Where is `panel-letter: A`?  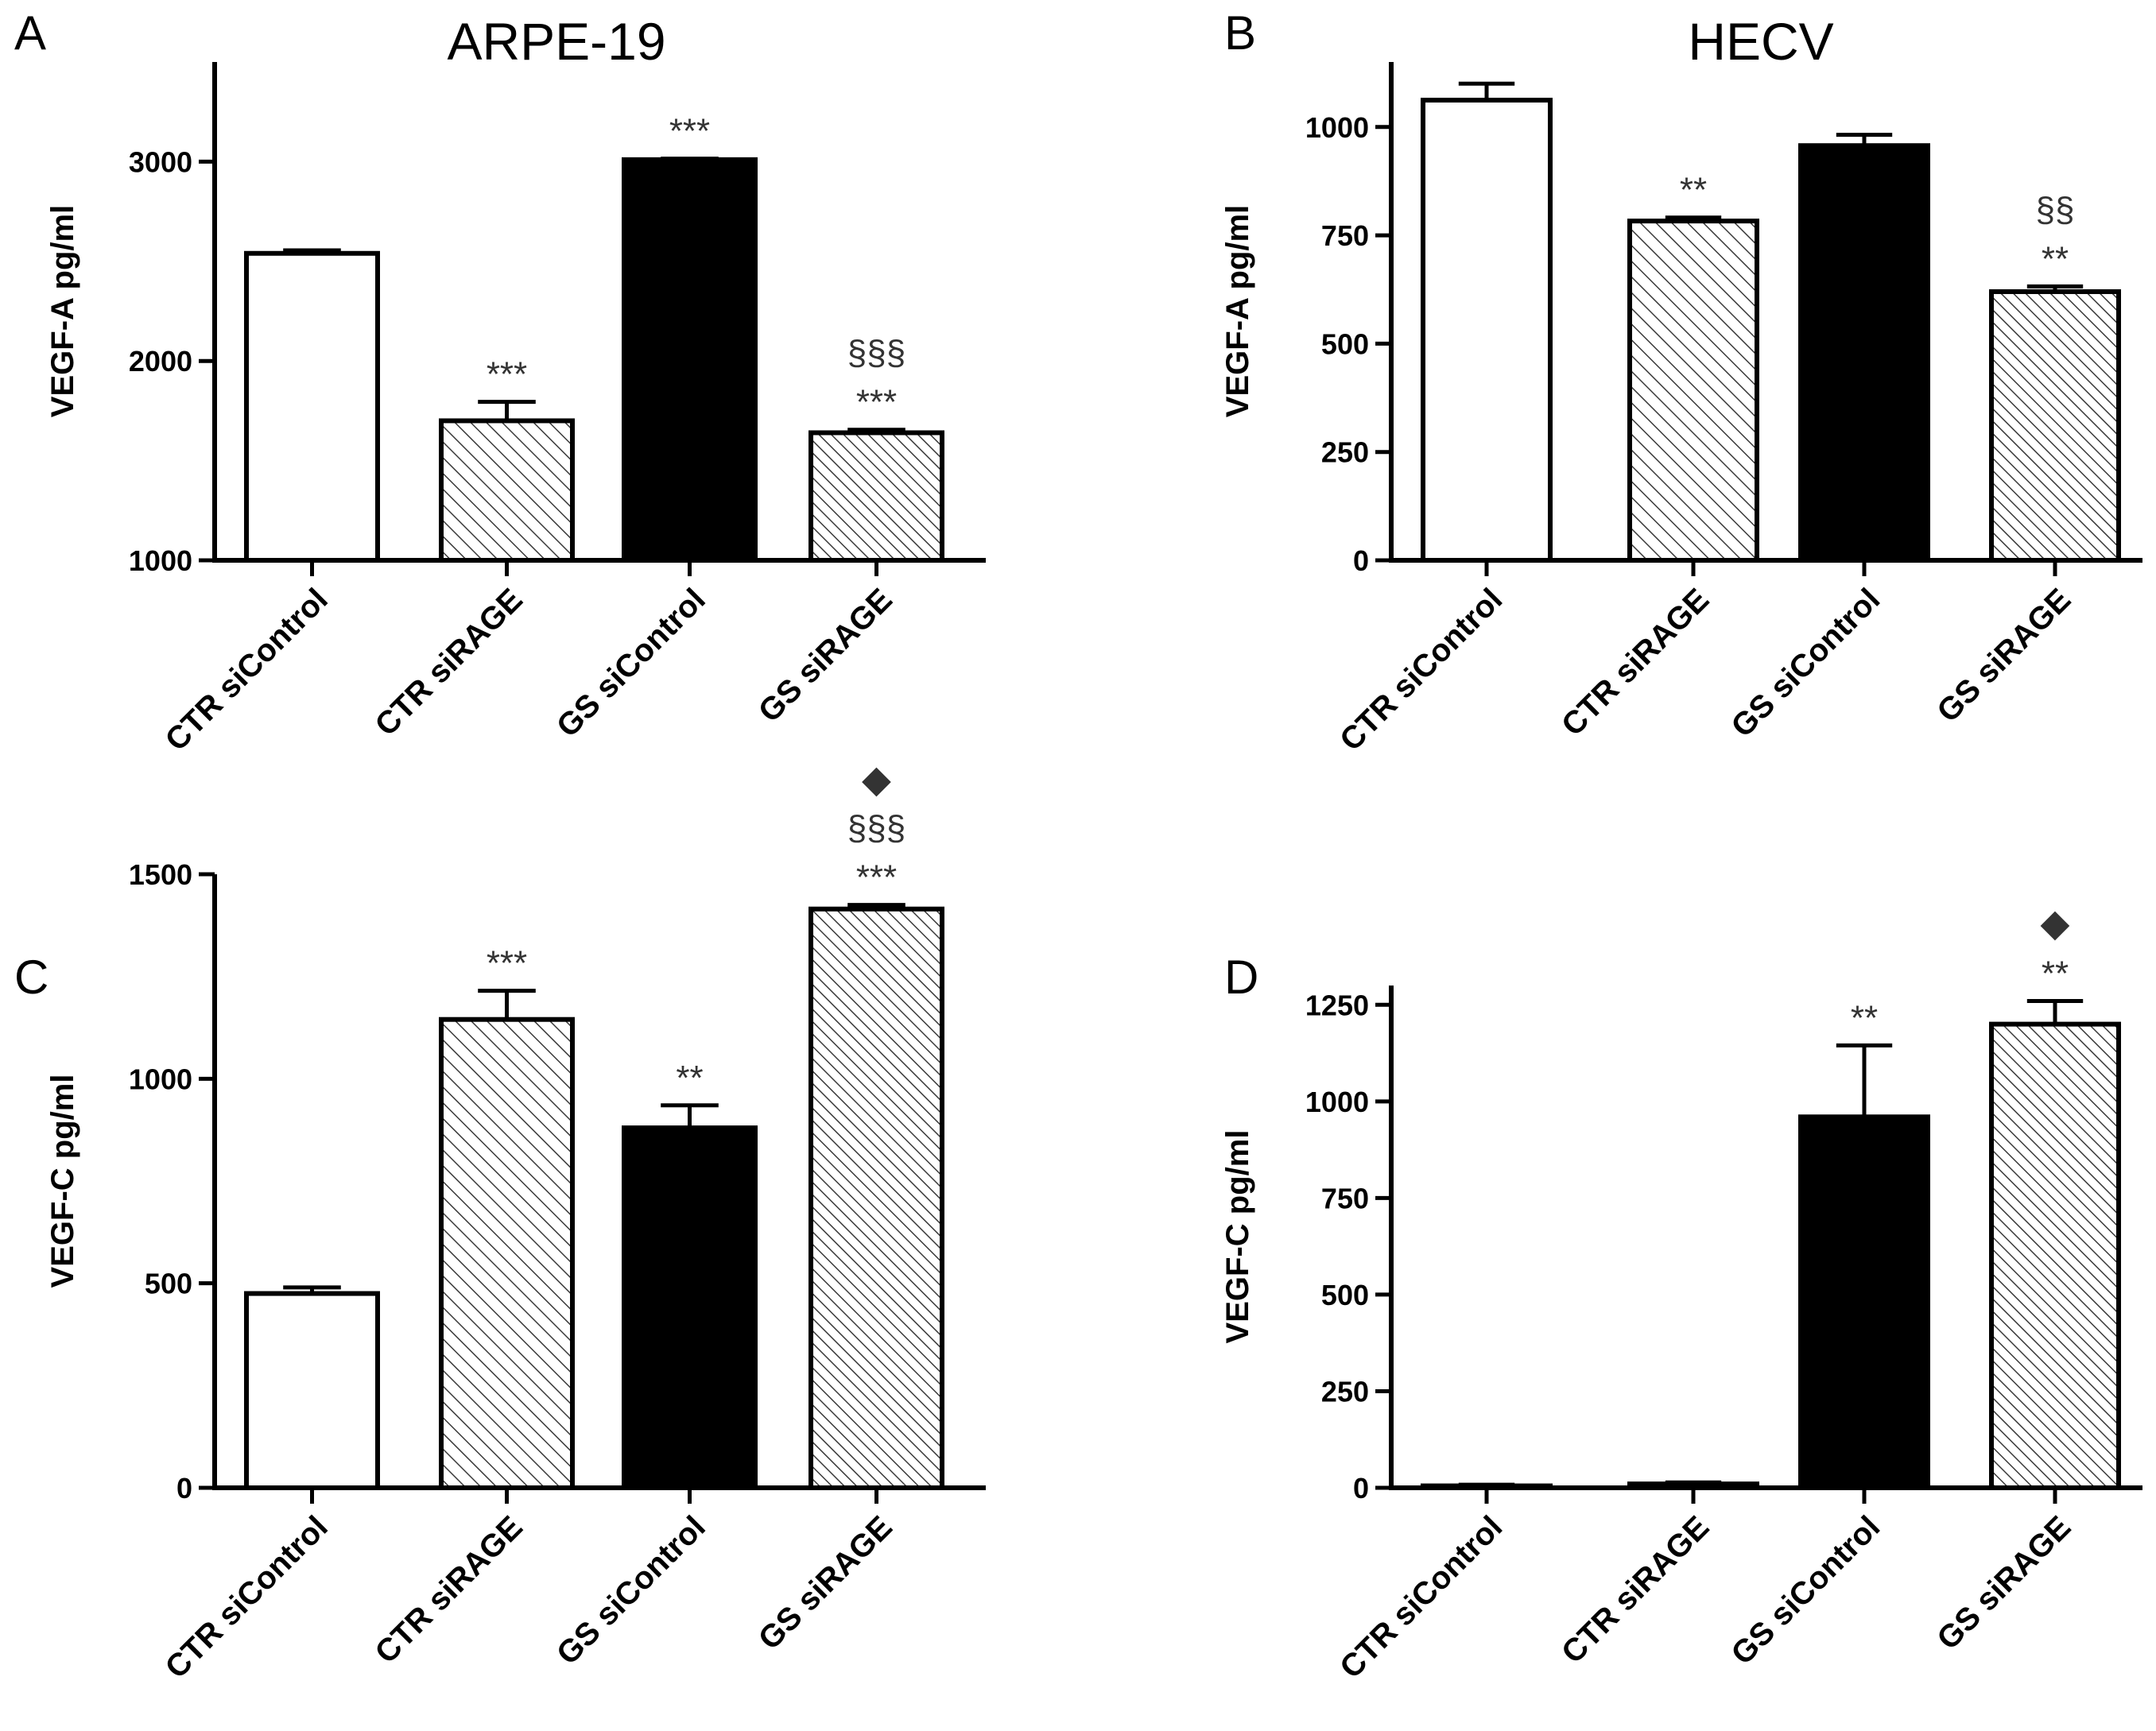
panel-letter: A is located at coordinates (30, 33).